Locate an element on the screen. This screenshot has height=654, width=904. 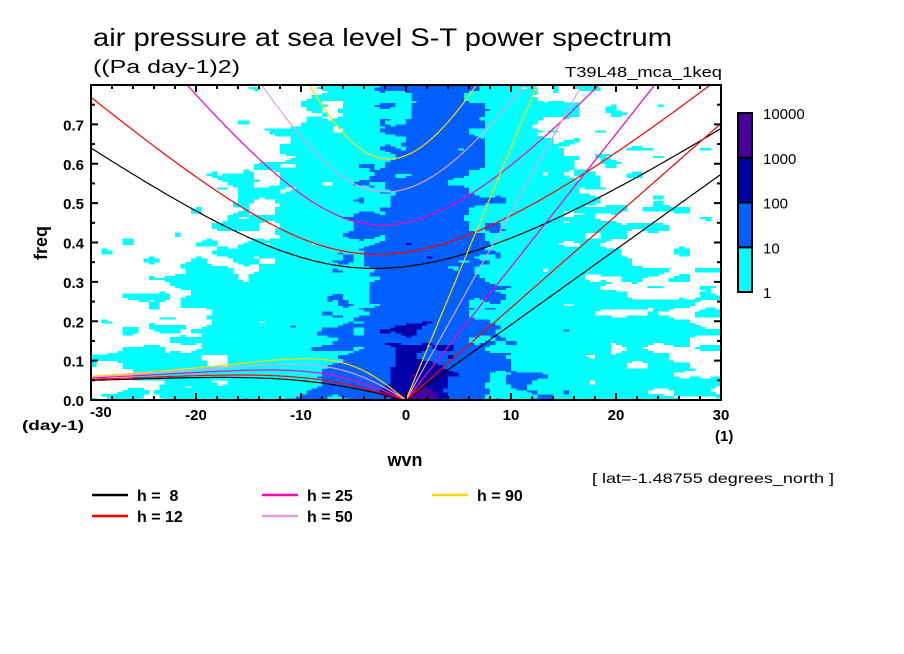
y-tick-label: 0.0 is located at coordinates (73, 401).